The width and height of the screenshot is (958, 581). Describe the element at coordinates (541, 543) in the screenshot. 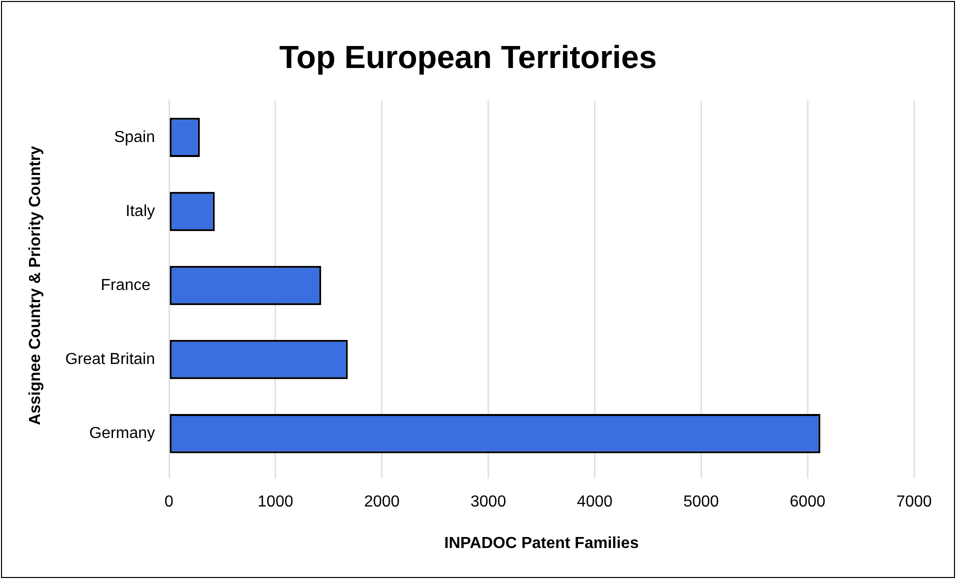

I see `x-axis-title: INPADOC Patent Families` at that location.